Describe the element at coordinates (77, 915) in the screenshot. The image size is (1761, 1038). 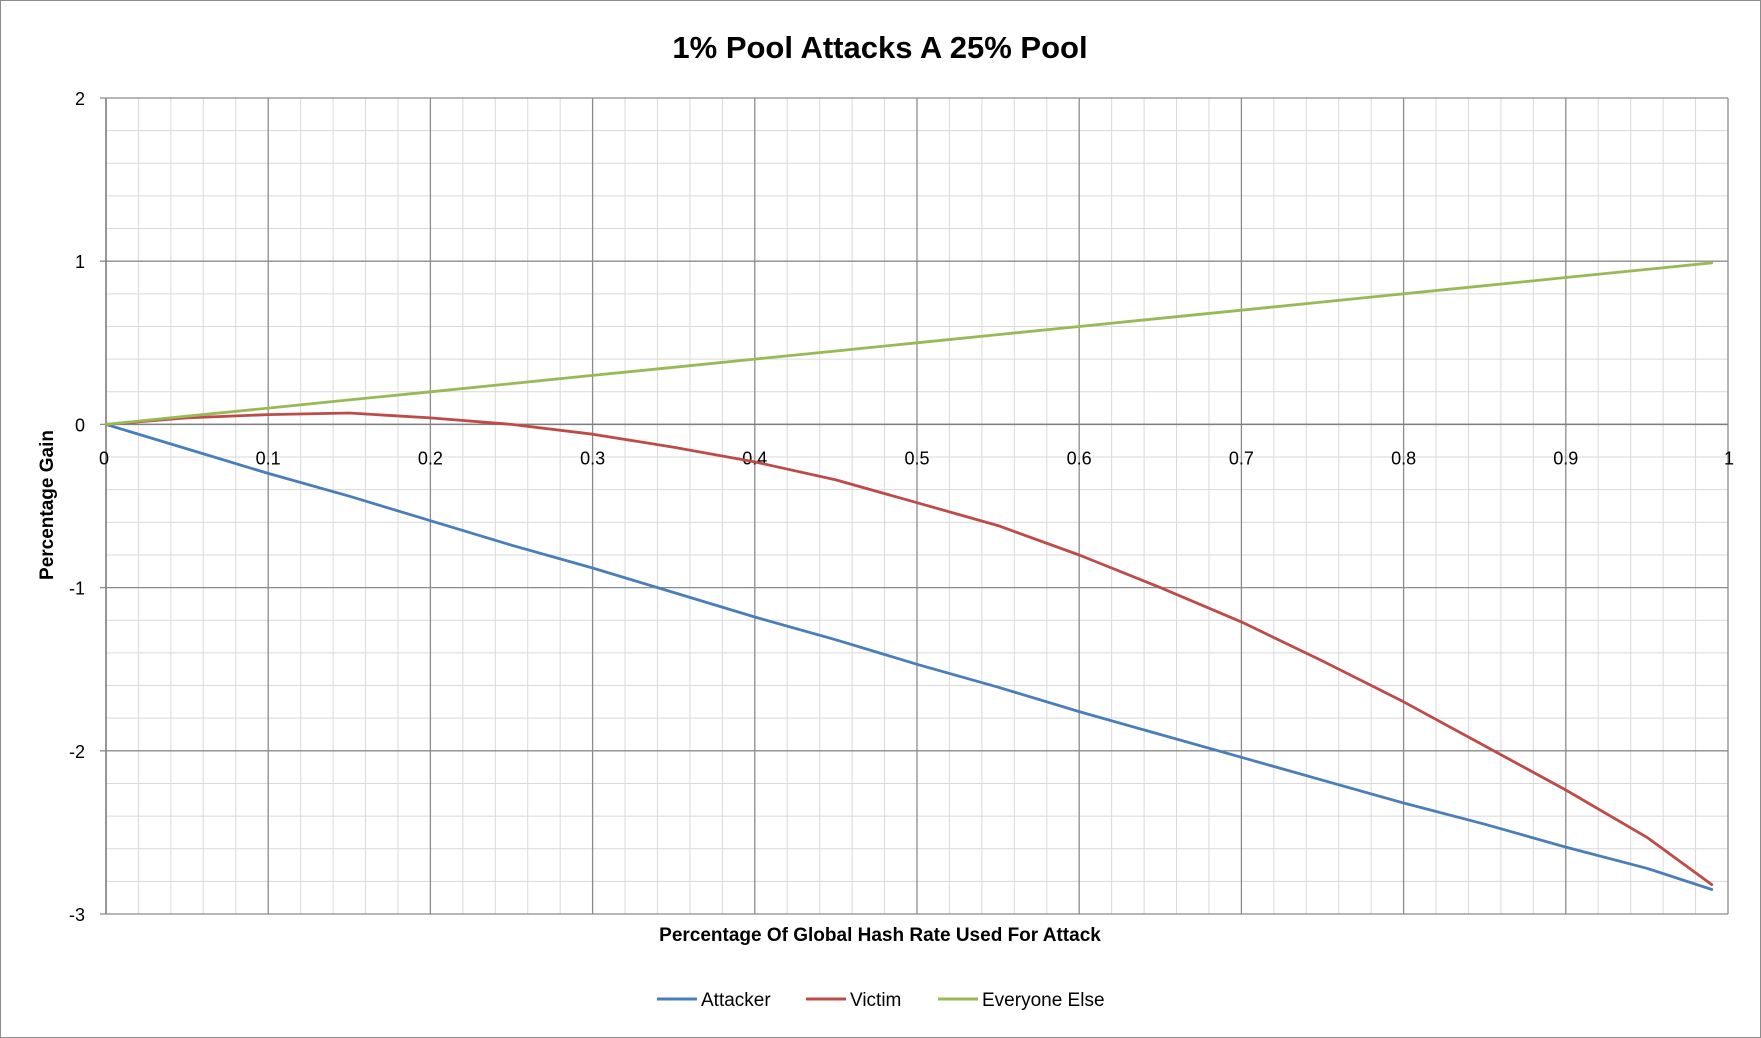
I see `y-tick-label: -3` at that location.